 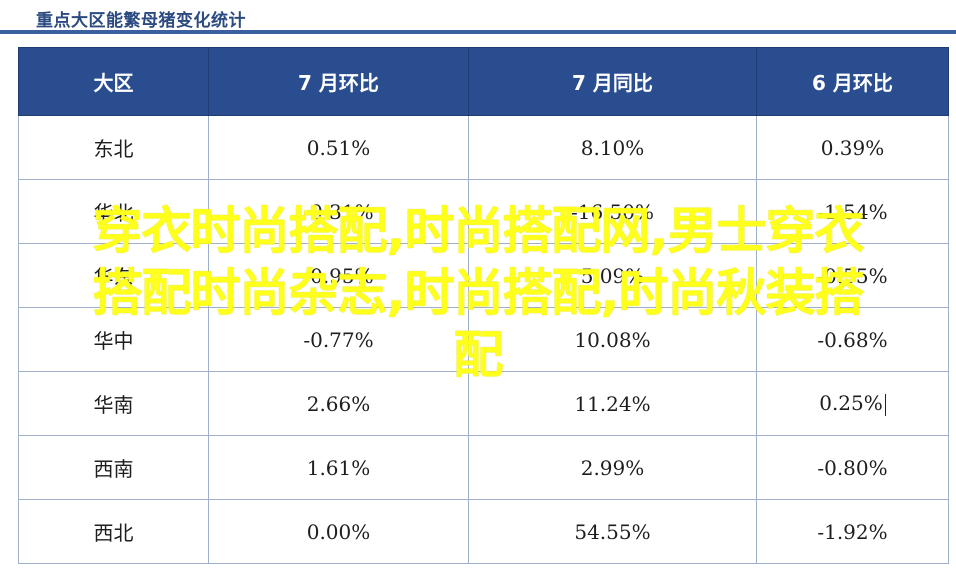 I want to click on table-row: 东北 0.51% 8.10% 0.39%, so click(x=483, y=147).